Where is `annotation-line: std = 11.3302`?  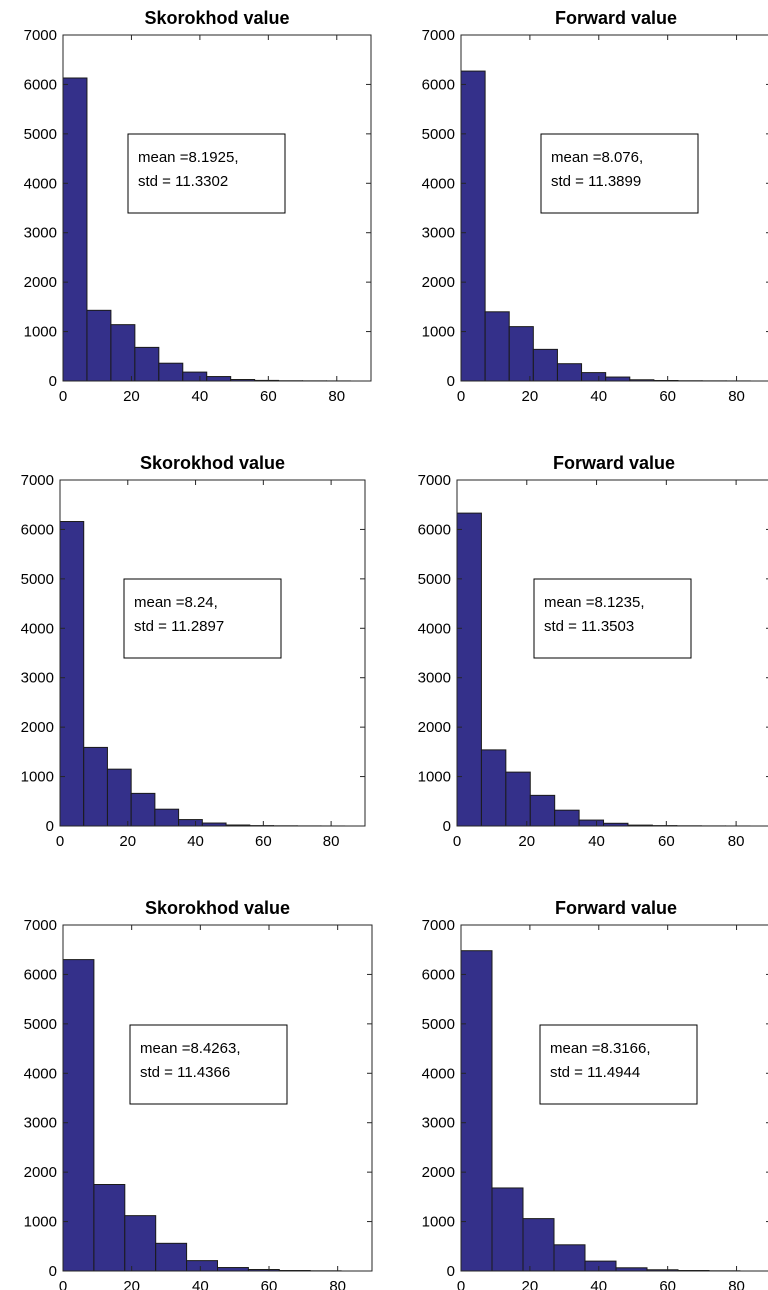
annotation-line: std = 11.3302 is located at coordinates (183, 181).